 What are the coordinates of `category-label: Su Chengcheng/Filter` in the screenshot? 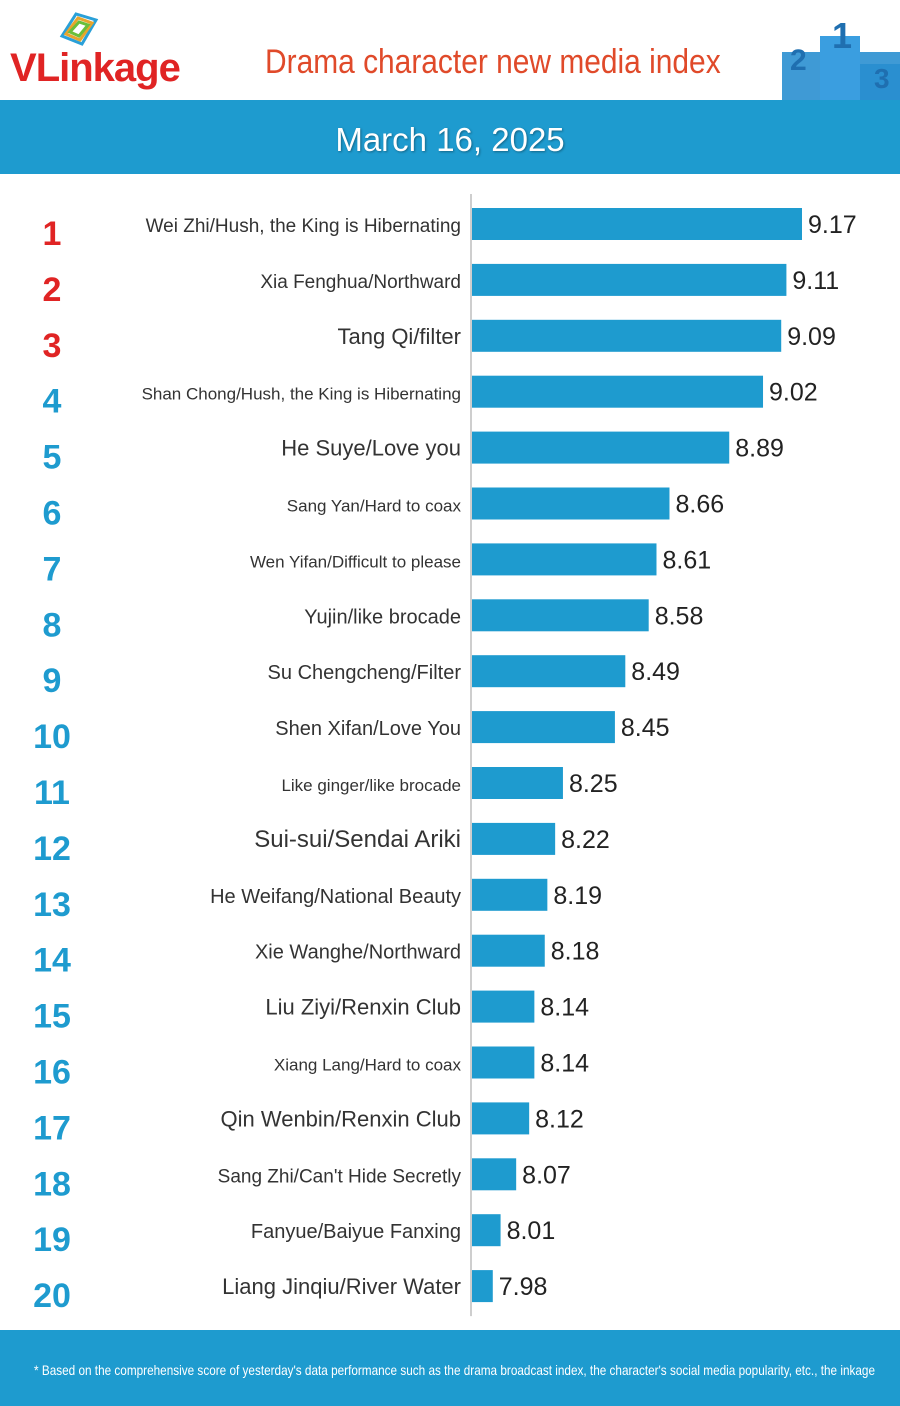 It's located at (365, 673).